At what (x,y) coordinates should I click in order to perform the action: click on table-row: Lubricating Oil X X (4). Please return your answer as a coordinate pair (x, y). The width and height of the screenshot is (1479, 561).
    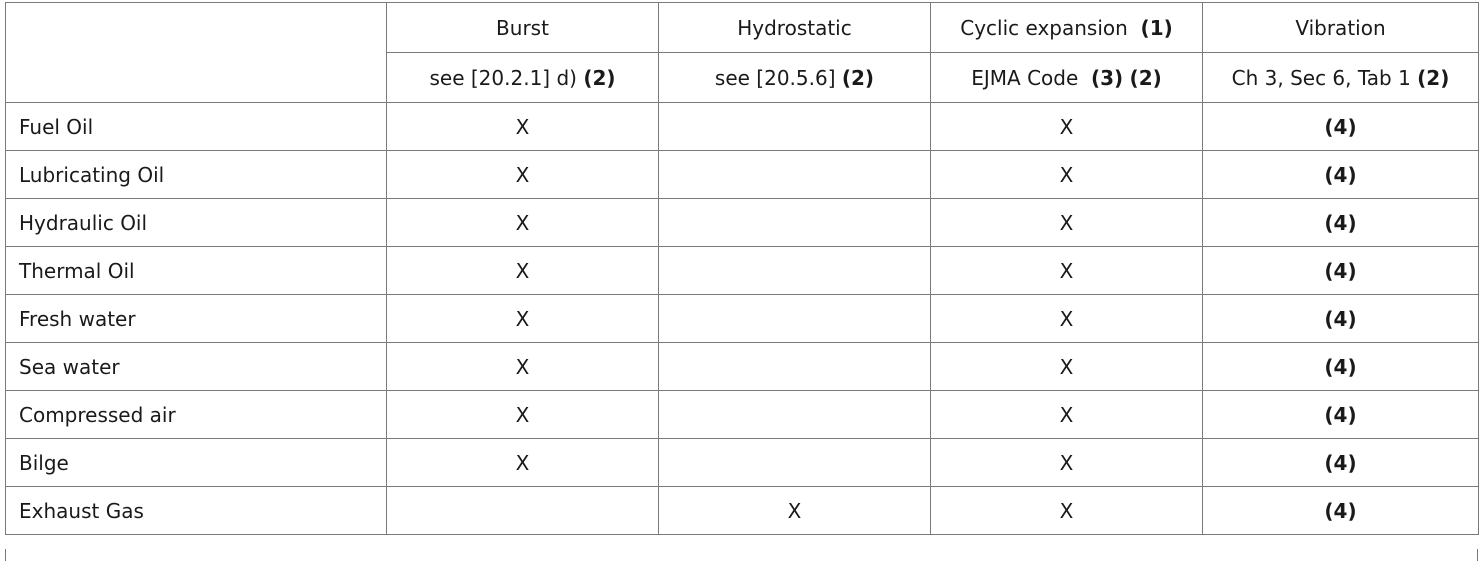
    Looking at the image, I should click on (742, 174).